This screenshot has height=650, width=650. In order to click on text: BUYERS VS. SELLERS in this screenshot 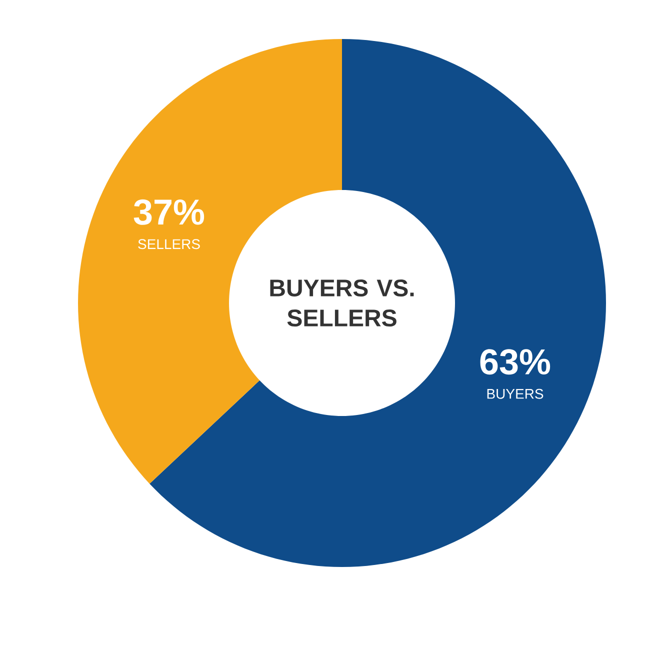, I will do `click(342, 302)`.